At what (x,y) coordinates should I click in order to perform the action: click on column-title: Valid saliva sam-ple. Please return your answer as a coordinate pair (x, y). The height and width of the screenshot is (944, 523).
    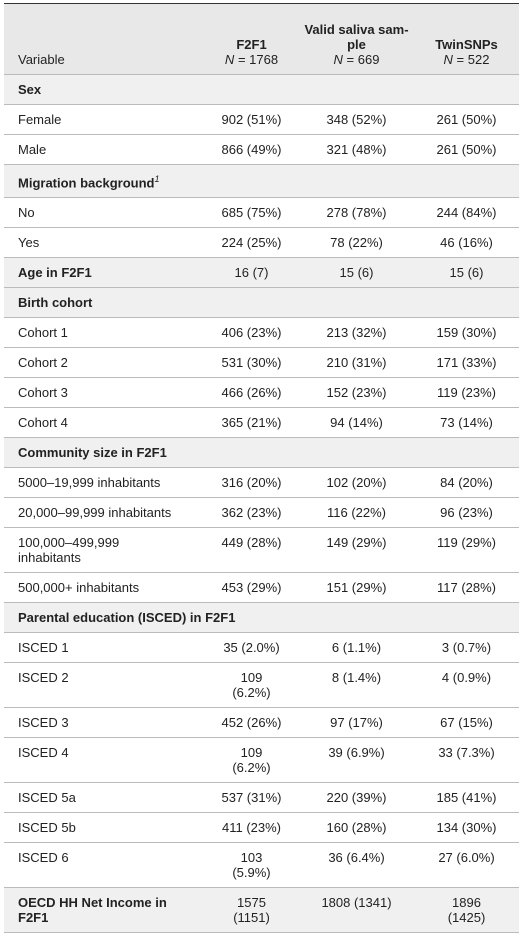
    Looking at the image, I should click on (356, 37).